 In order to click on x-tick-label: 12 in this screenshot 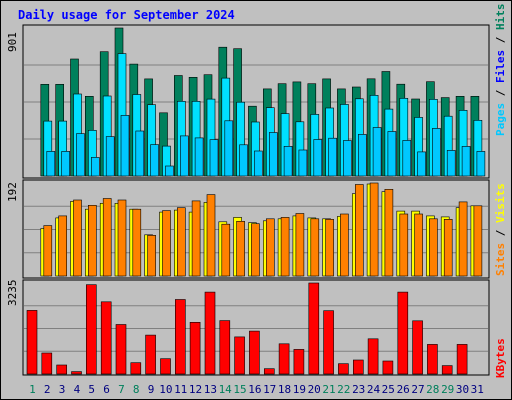, I will do `click(195, 389)`.